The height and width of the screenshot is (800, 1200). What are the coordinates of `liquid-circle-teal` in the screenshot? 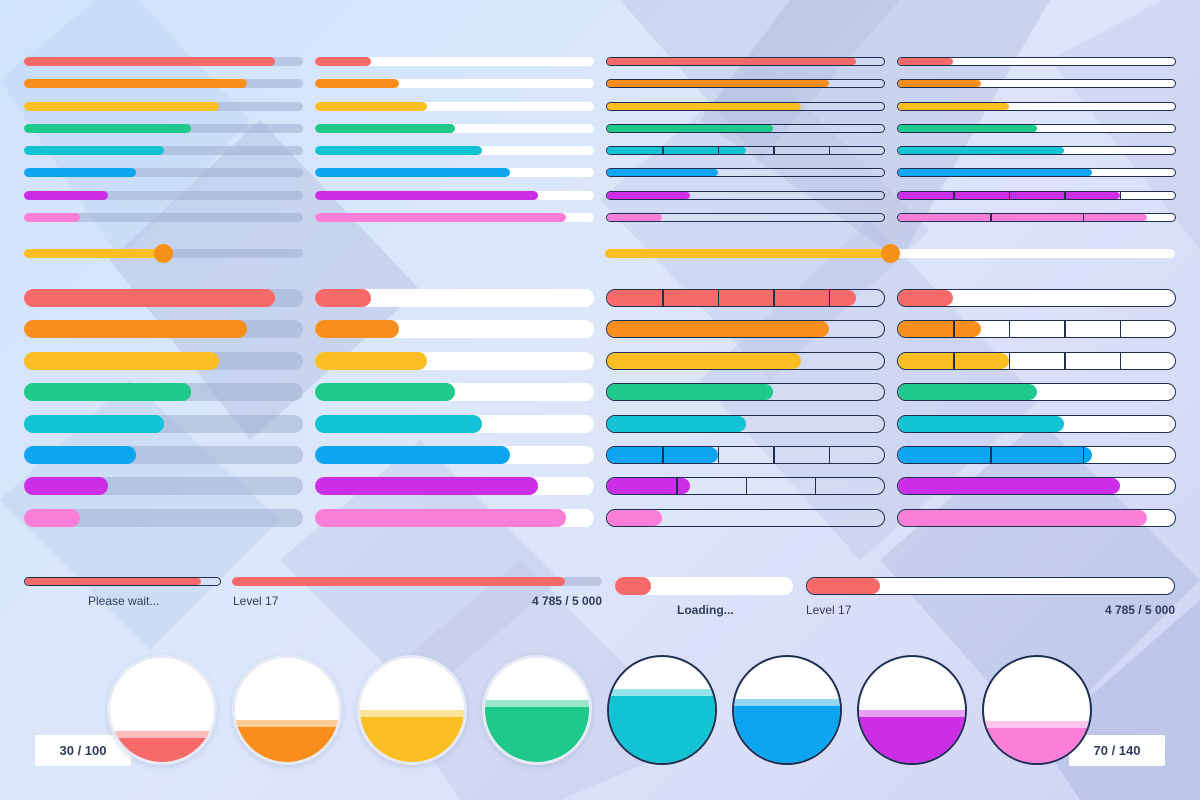 It's located at (662, 710).